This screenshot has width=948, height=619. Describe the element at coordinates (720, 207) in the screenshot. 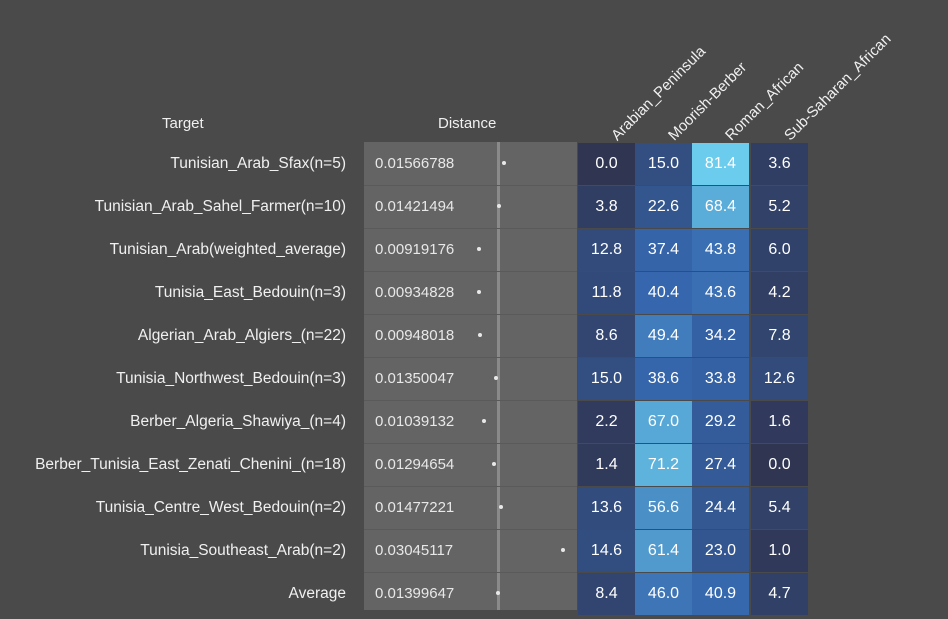

I see `heatmap-cell: 68.4` at that location.